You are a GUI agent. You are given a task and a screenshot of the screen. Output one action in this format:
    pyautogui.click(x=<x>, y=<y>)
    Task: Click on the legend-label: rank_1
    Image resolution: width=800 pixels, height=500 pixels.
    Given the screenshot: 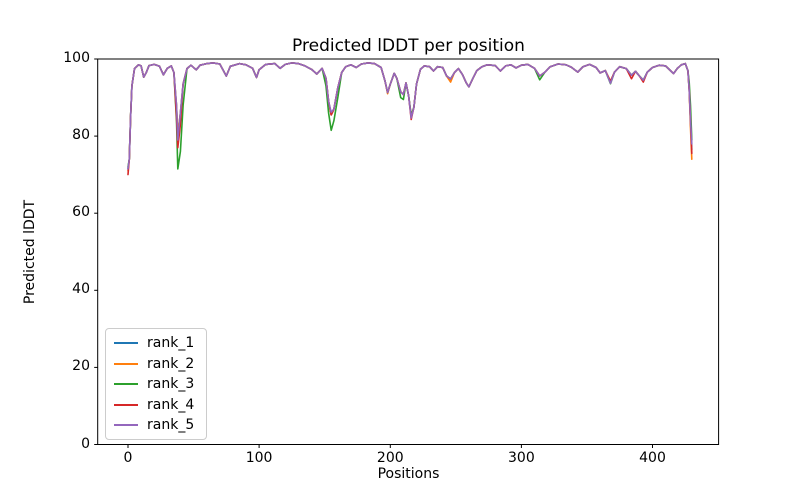 What is the action you would take?
    pyautogui.click(x=171, y=343)
    